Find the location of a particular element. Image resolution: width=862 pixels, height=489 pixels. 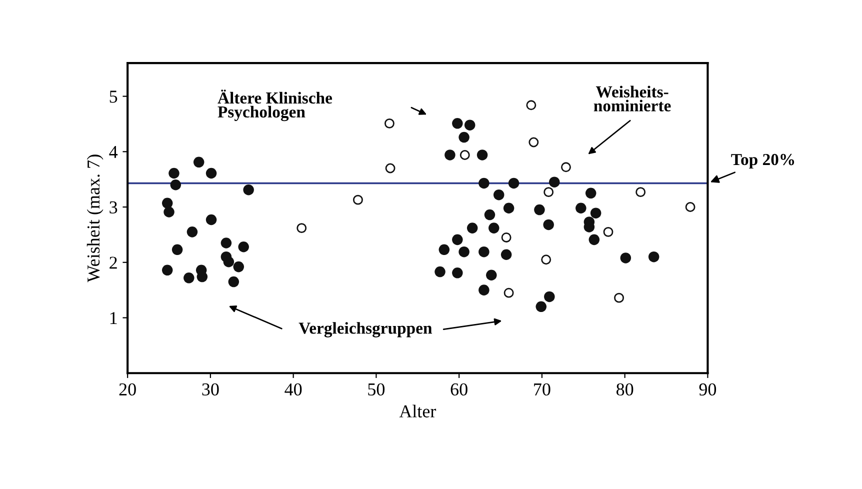

x-axis-title: Alter is located at coordinates (417, 411).